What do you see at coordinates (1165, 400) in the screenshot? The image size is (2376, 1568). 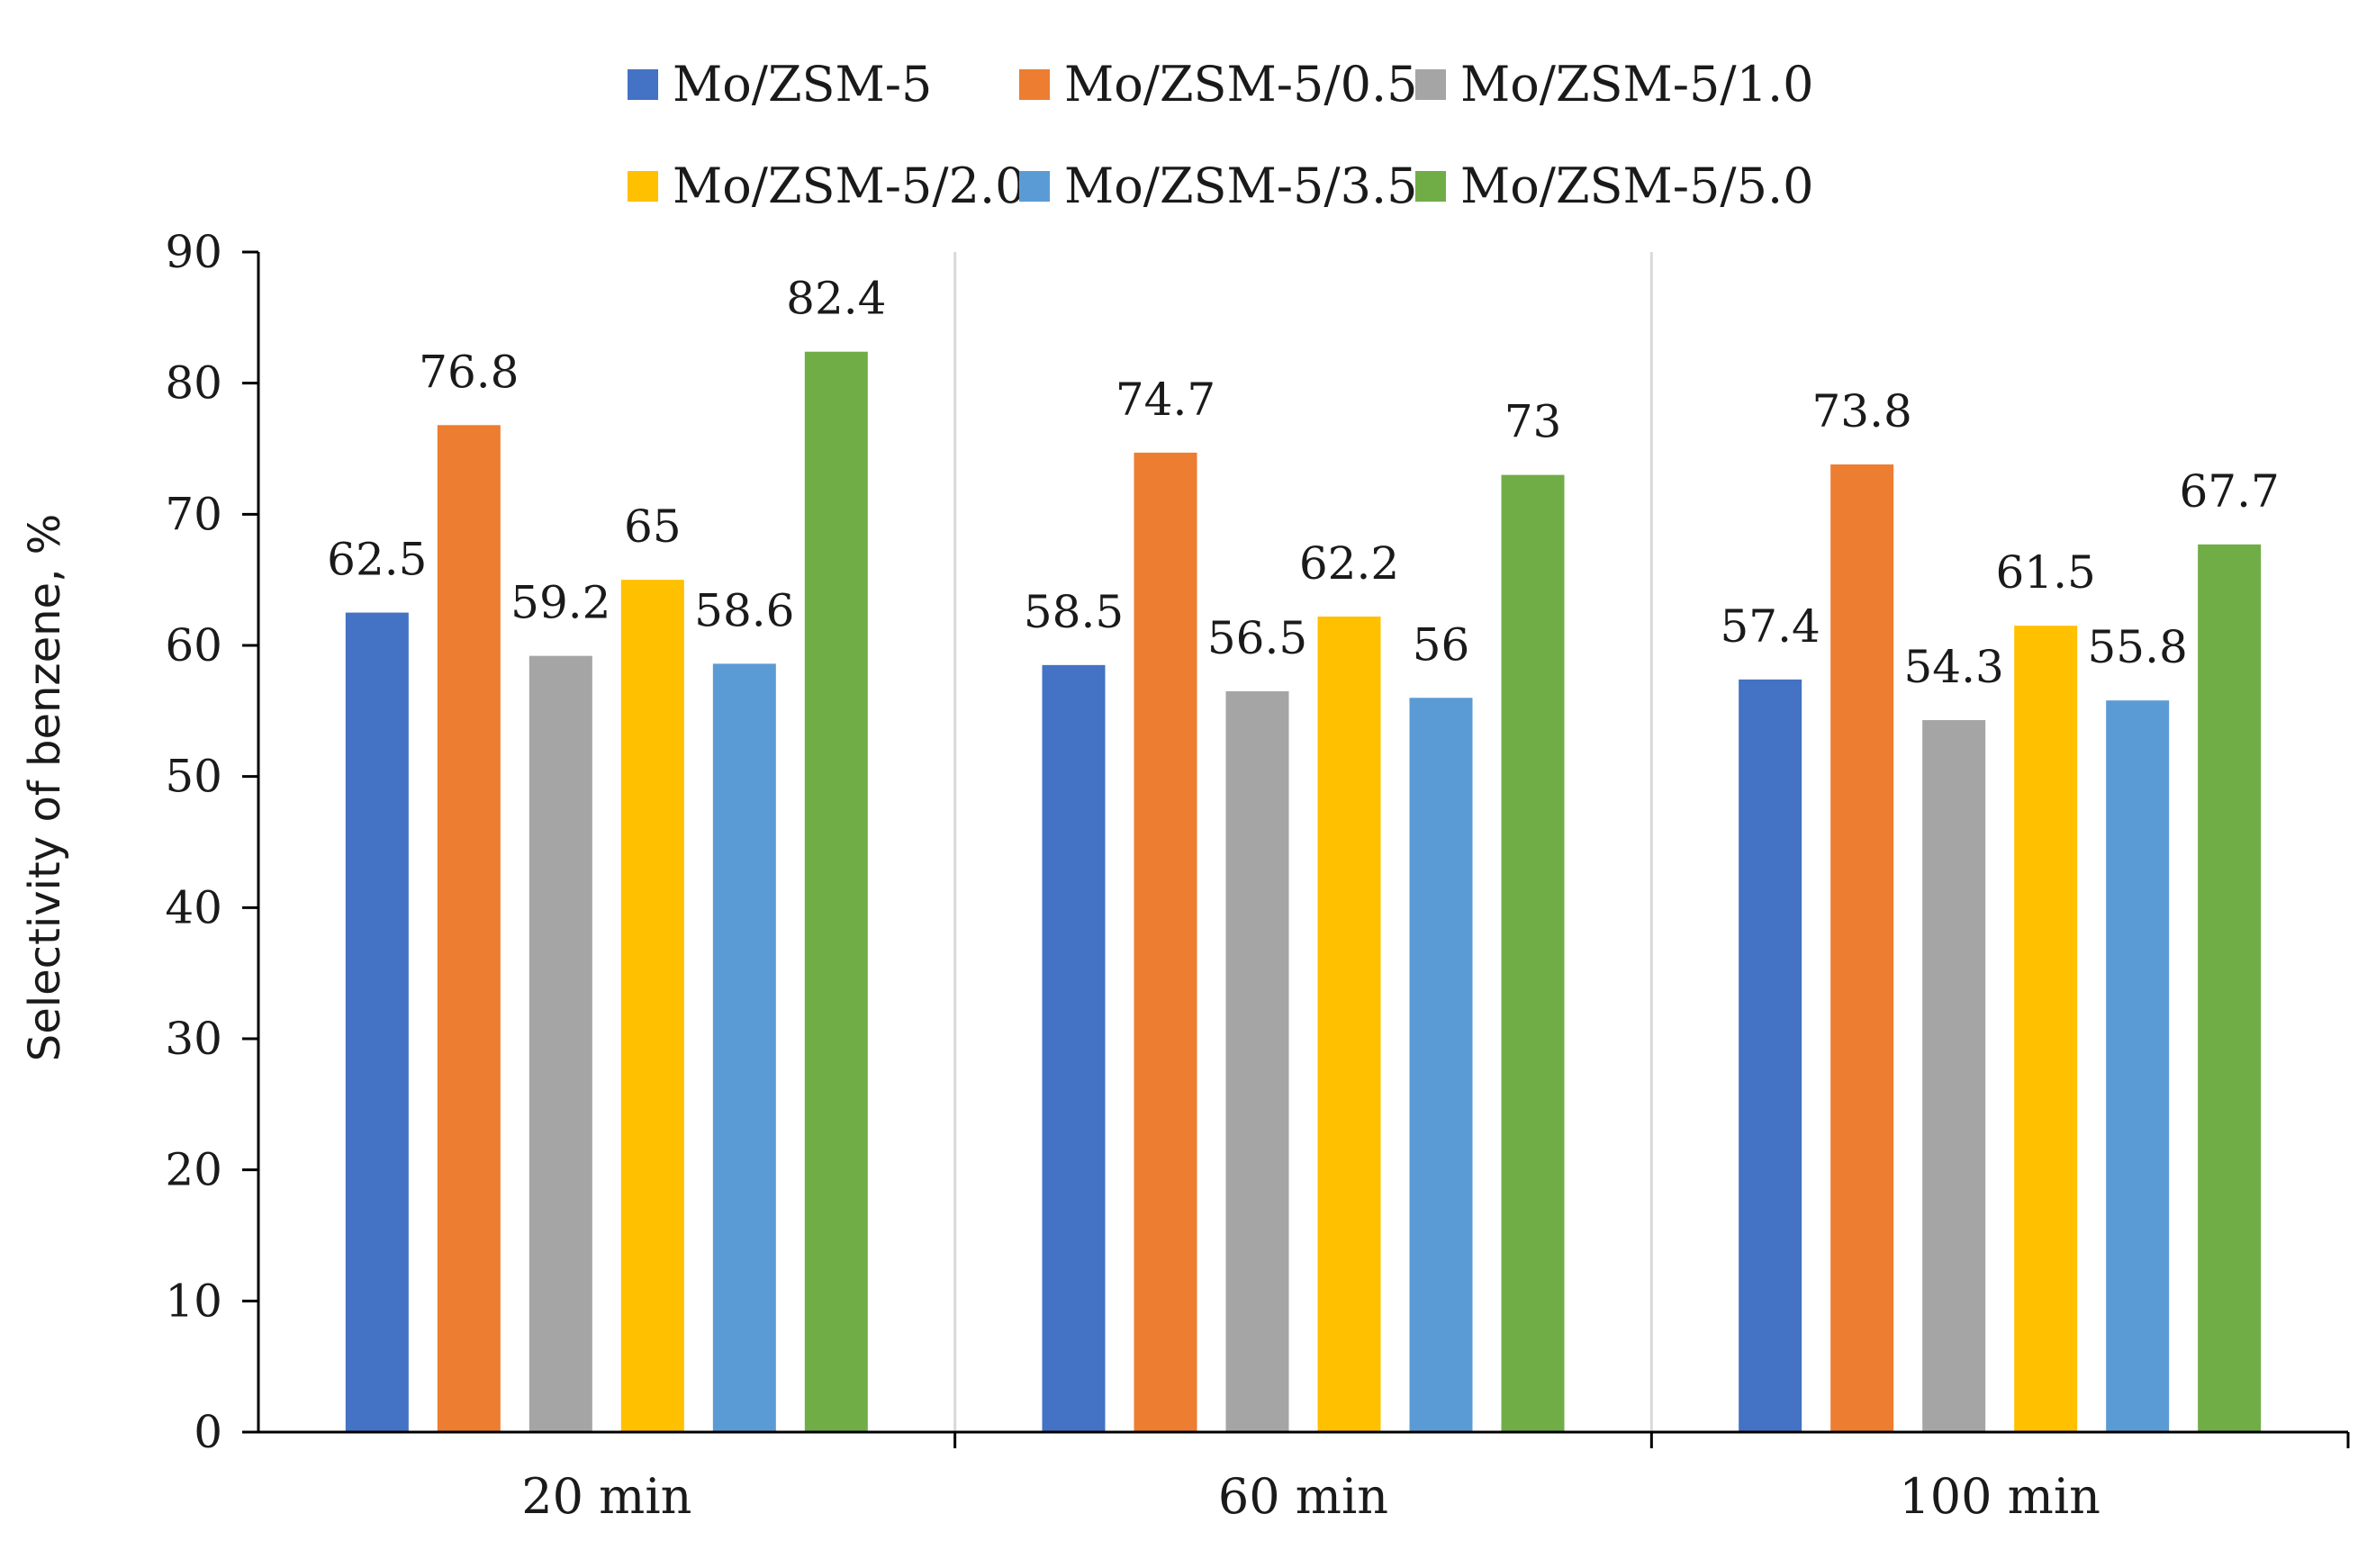 I see `data-label: 74.7` at bounding box center [1165, 400].